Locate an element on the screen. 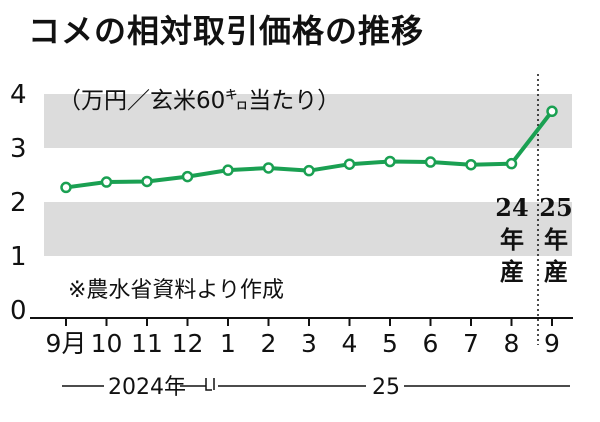  crop-year-label: 24 is located at coordinates (511, 207).